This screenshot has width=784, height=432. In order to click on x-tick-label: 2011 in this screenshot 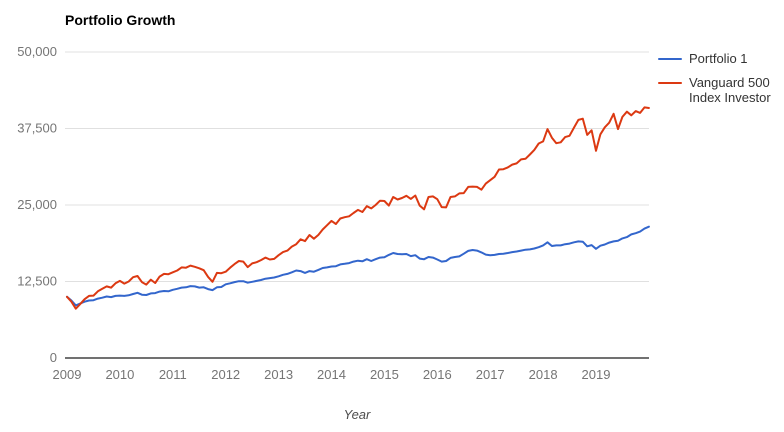, I will do `click(173, 374)`.